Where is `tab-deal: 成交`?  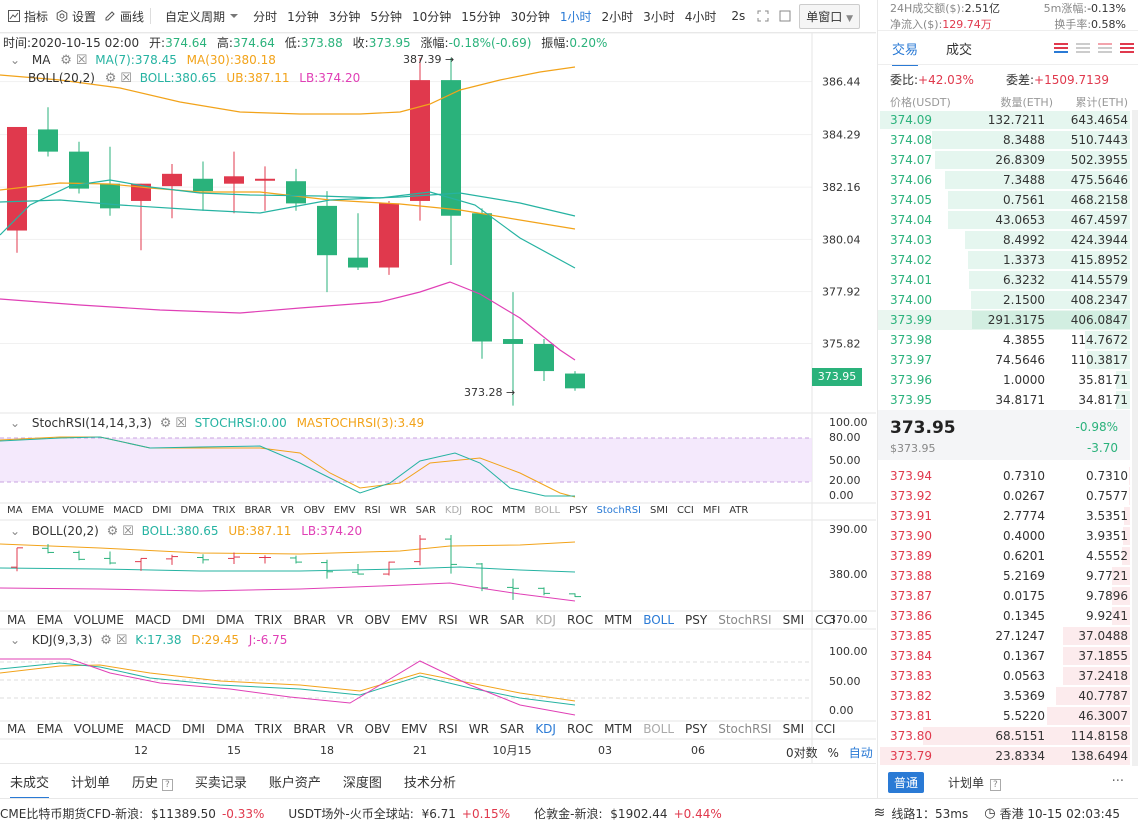
tab-deal: 成交 is located at coordinates (959, 50).